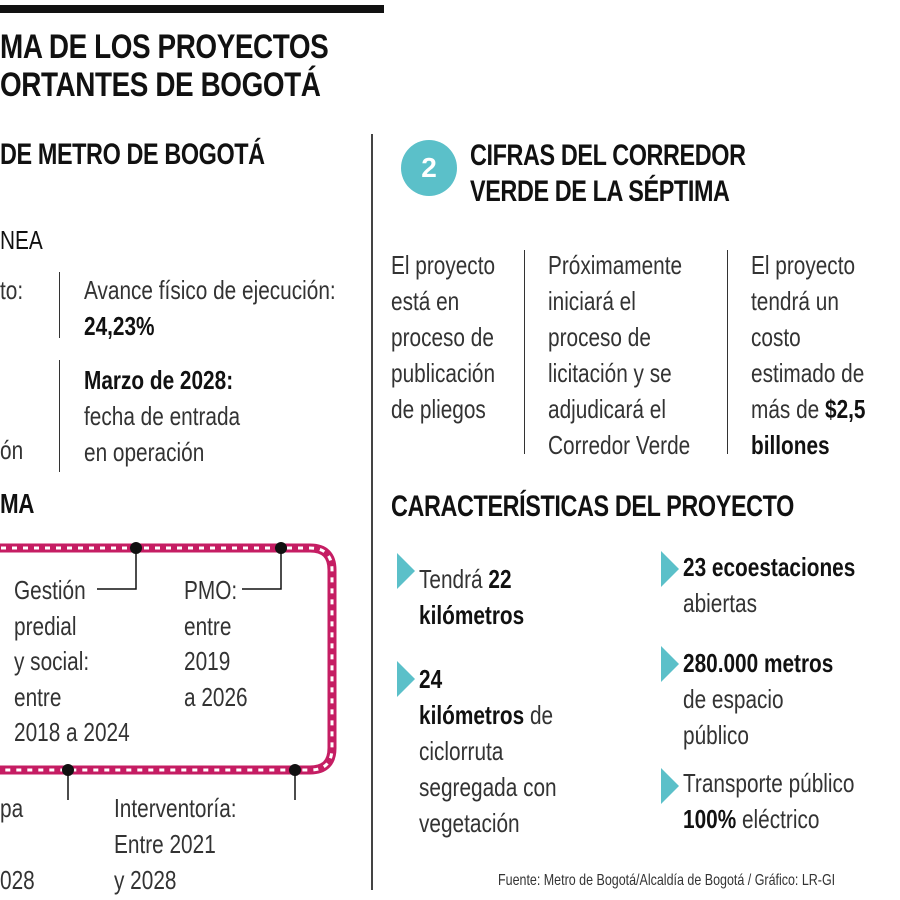  I want to click on left-subhead-ma: MA, so click(17, 503).